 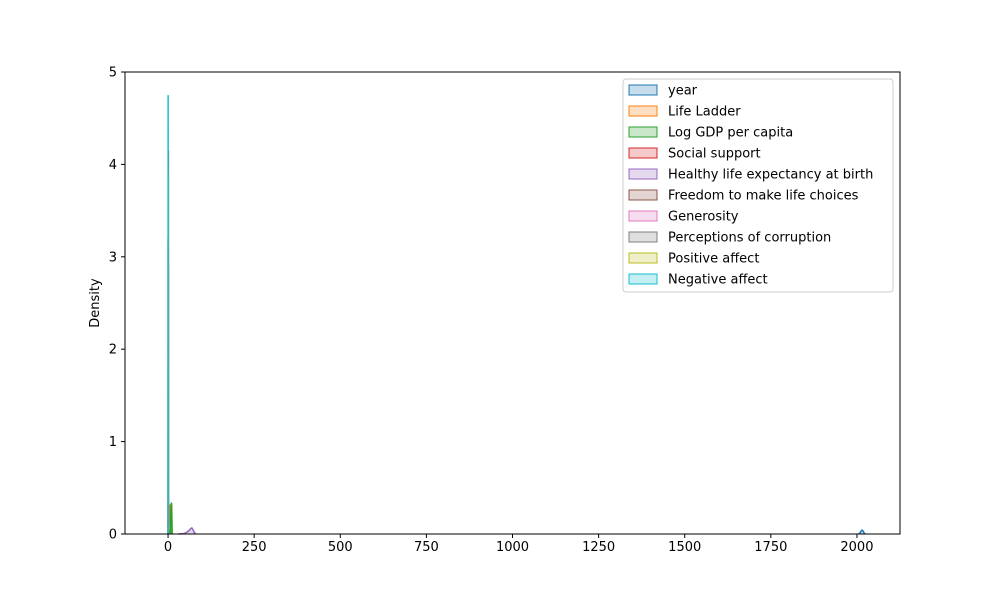 I want to click on legend-label: Positive affect, so click(x=713, y=259).